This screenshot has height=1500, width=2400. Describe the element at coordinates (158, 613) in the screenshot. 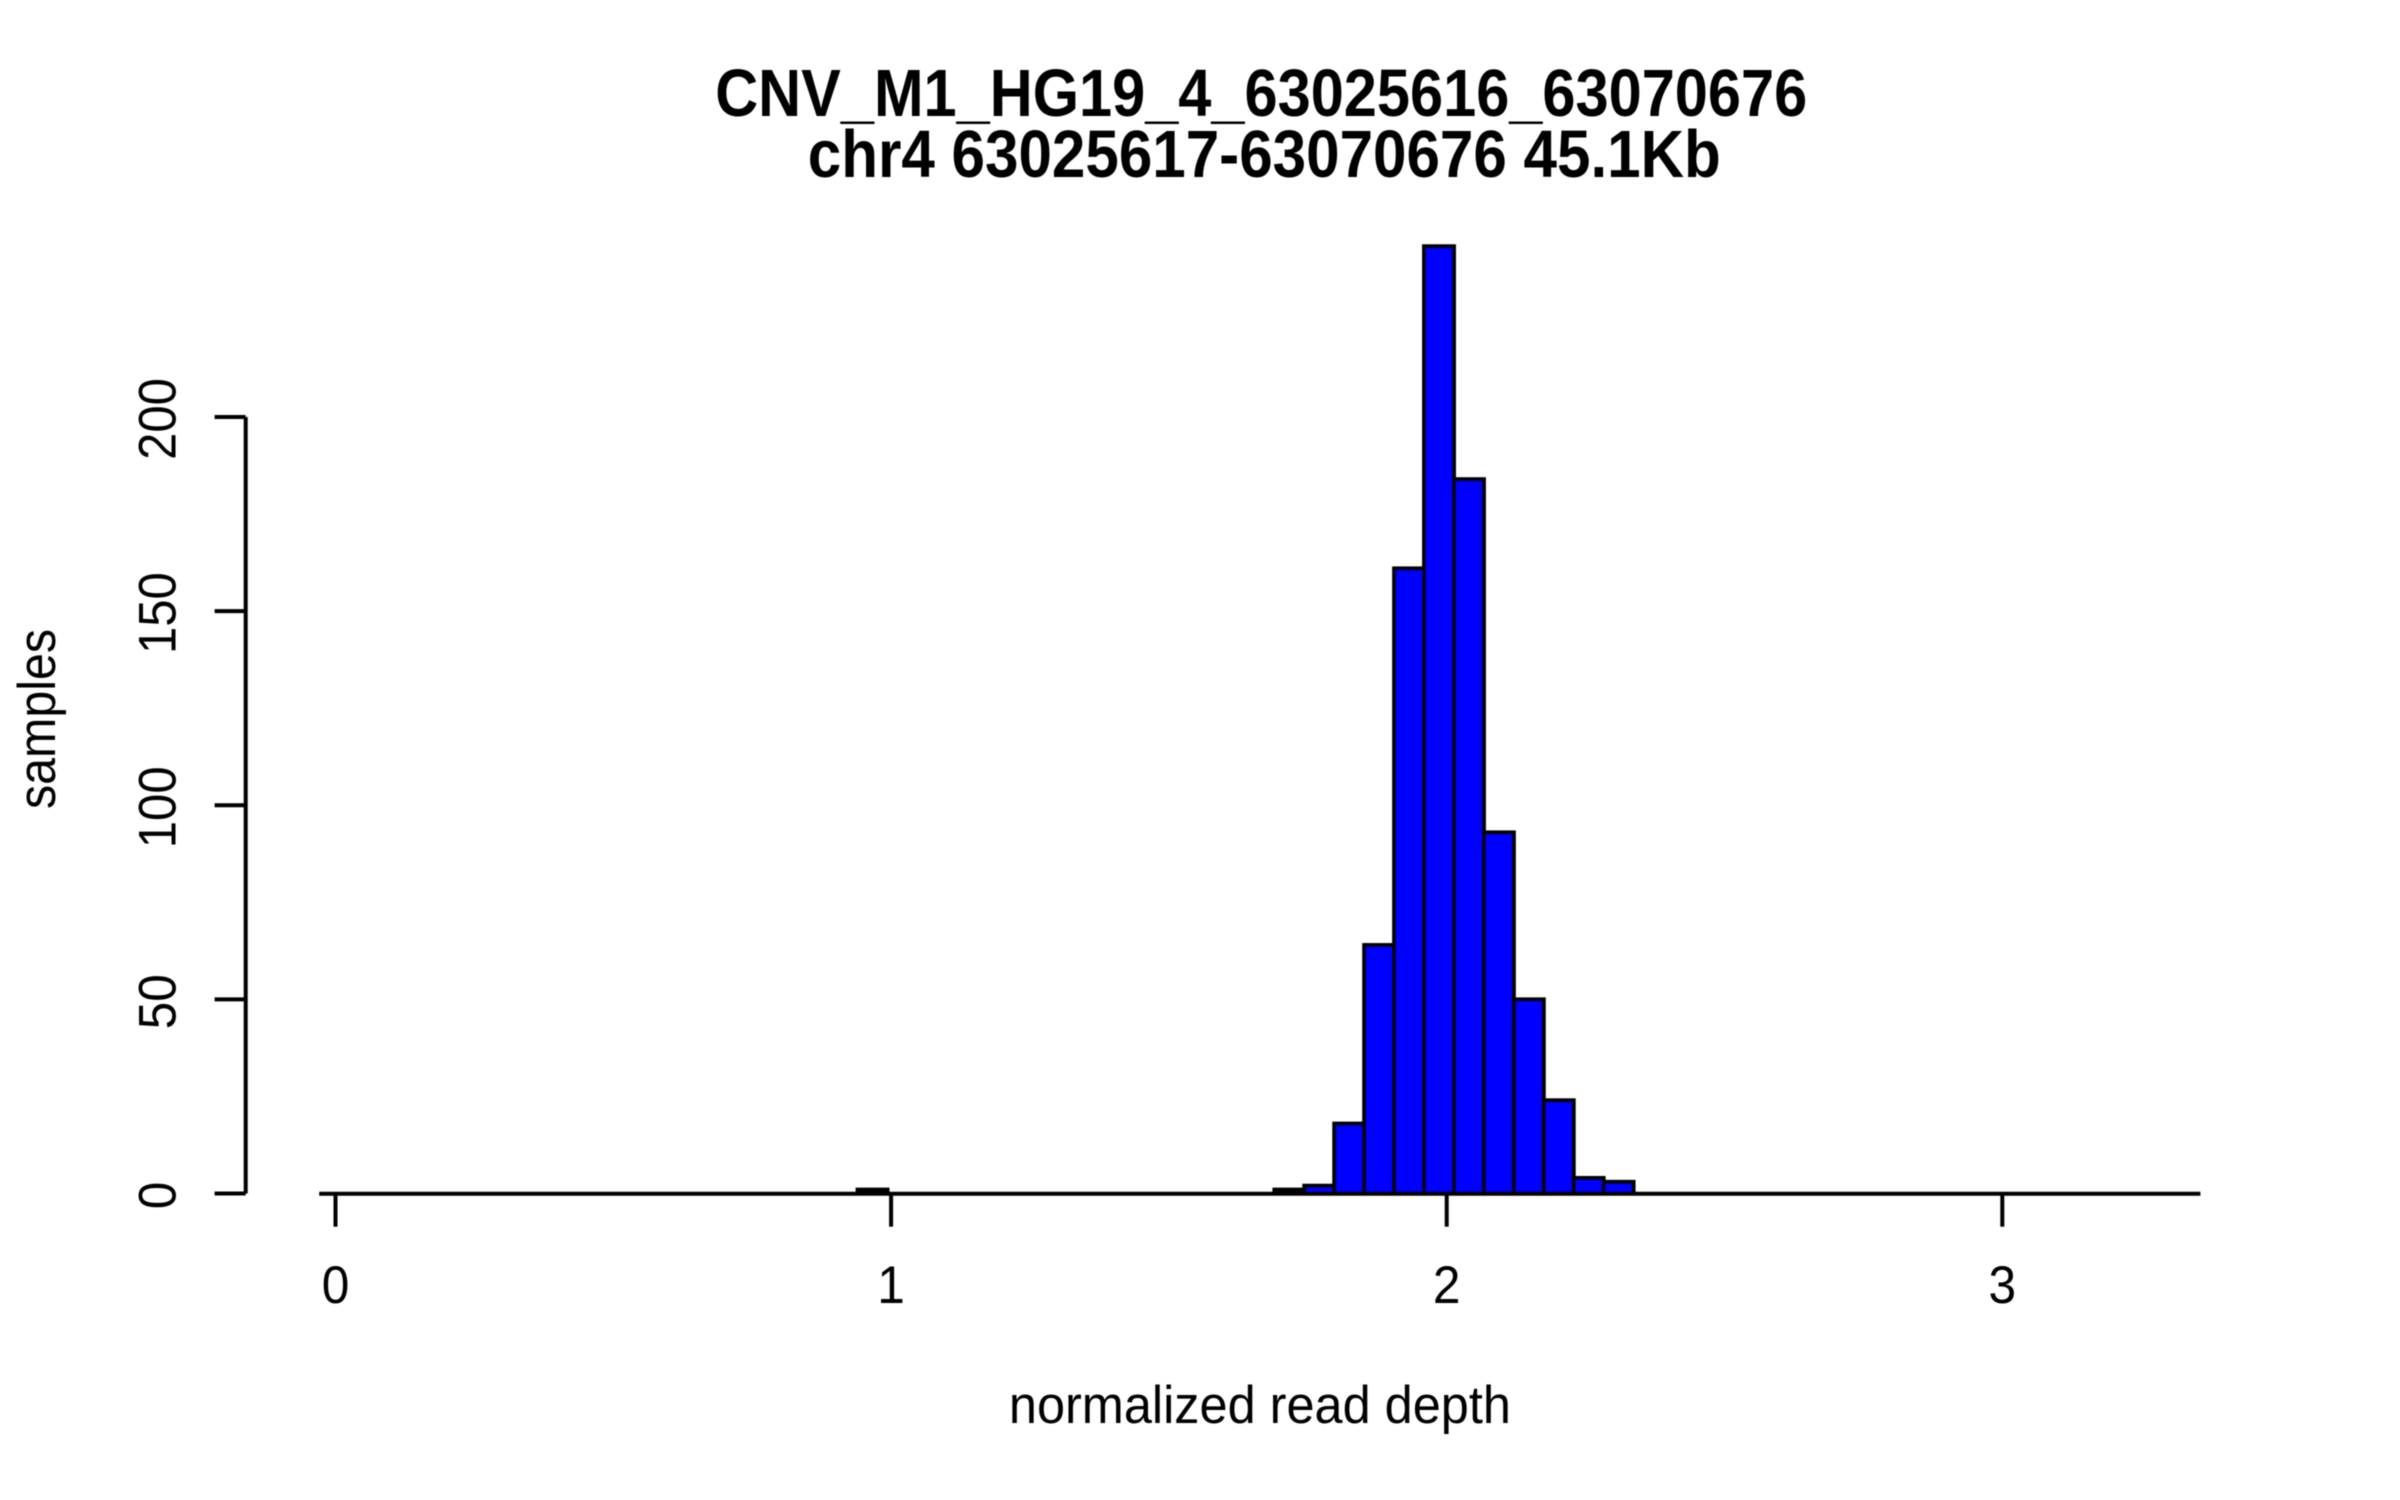

I see `svg-text: 150` at that location.